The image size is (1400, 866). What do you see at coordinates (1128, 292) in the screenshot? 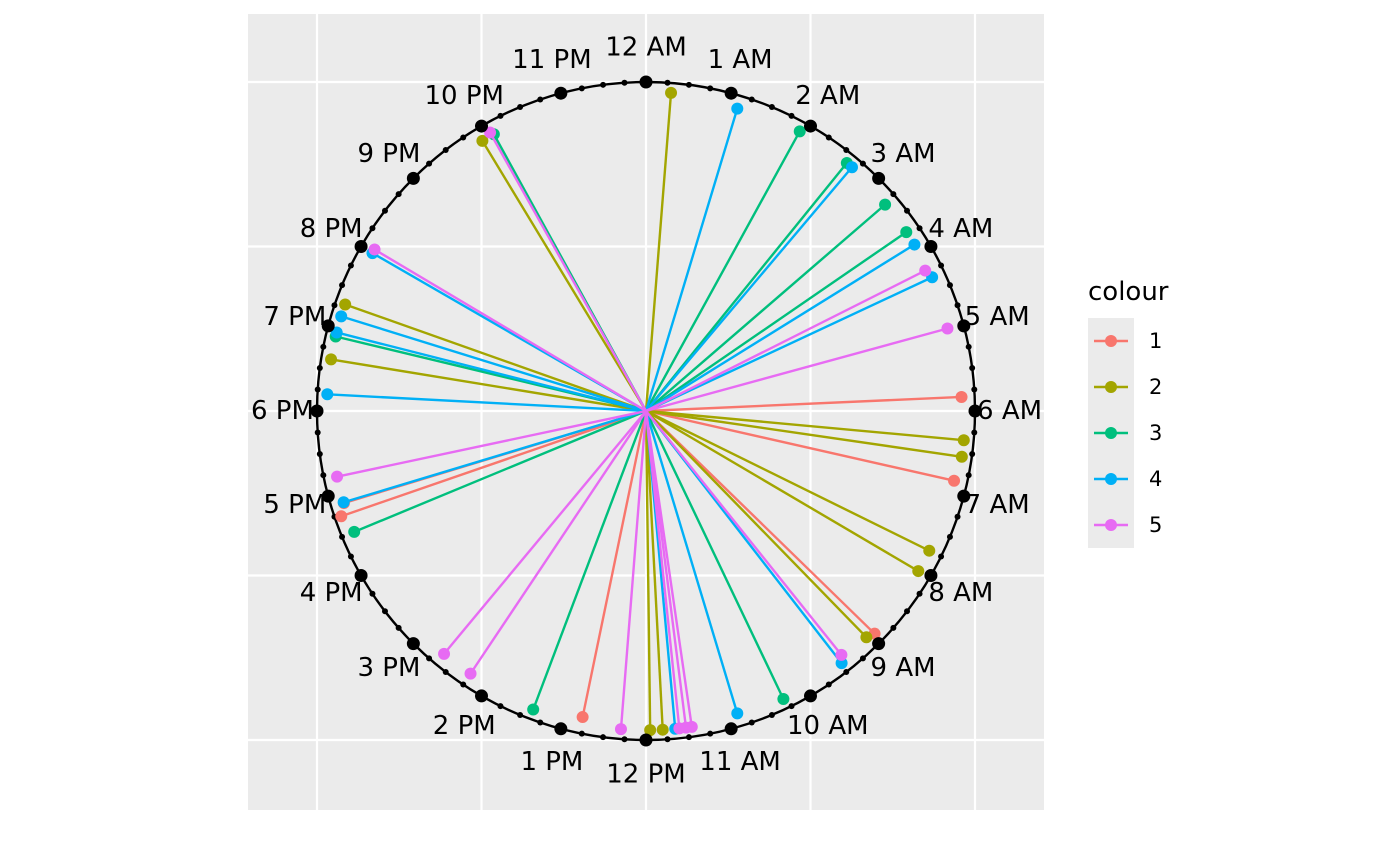
I see `legend-title: colour` at bounding box center [1128, 292].